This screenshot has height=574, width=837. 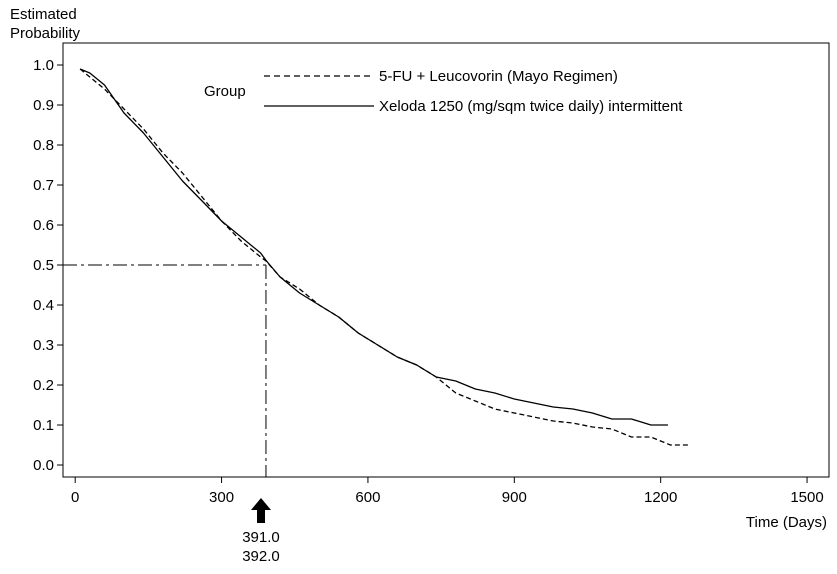 What do you see at coordinates (43, 65) in the screenshot?
I see `y-tick-label: 1.0` at bounding box center [43, 65].